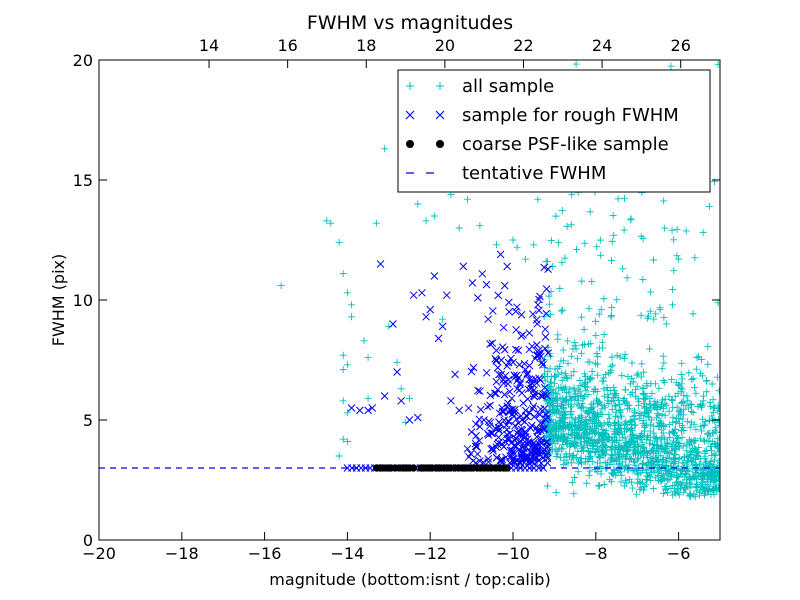 This screenshot has height=600, width=800. What do you see at coordinates (209, 45) in the screenshot?
I see `top-x-tick-label: 14` at bounding box center [209, 45].